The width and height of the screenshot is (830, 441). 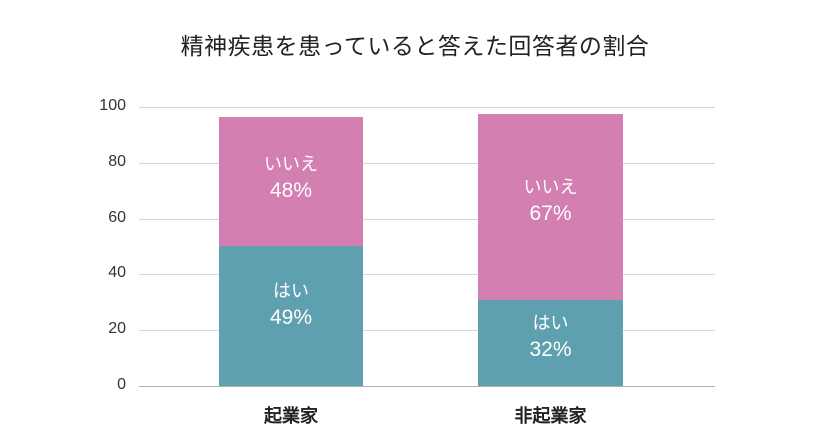 I want to click on y-tick-label: 0, so click(x=121, y=384).